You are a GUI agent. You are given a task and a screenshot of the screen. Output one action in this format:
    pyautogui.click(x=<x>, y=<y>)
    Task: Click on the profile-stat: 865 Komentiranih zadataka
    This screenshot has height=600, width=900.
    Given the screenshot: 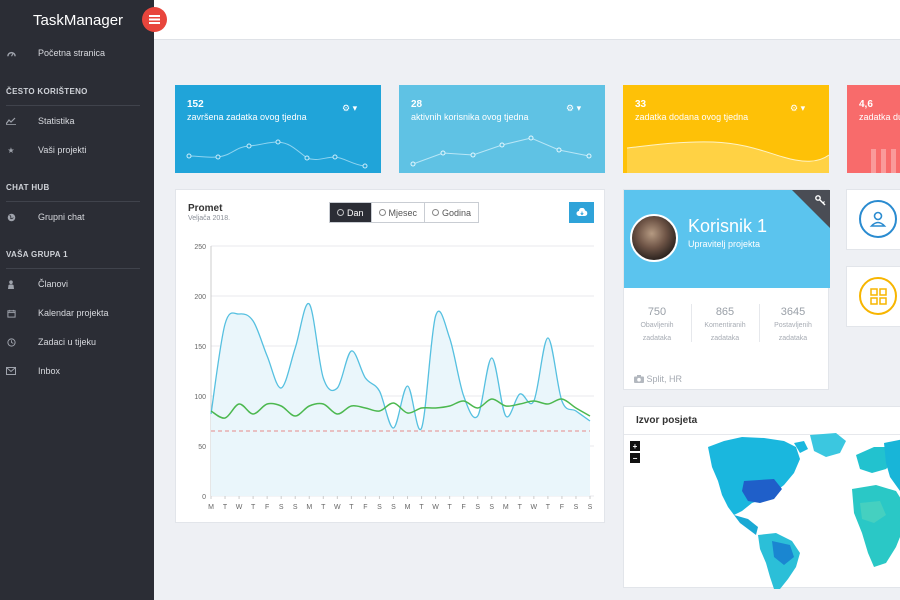 What is the action you would take?
    pyautogui.click(x=725, y=325)
    